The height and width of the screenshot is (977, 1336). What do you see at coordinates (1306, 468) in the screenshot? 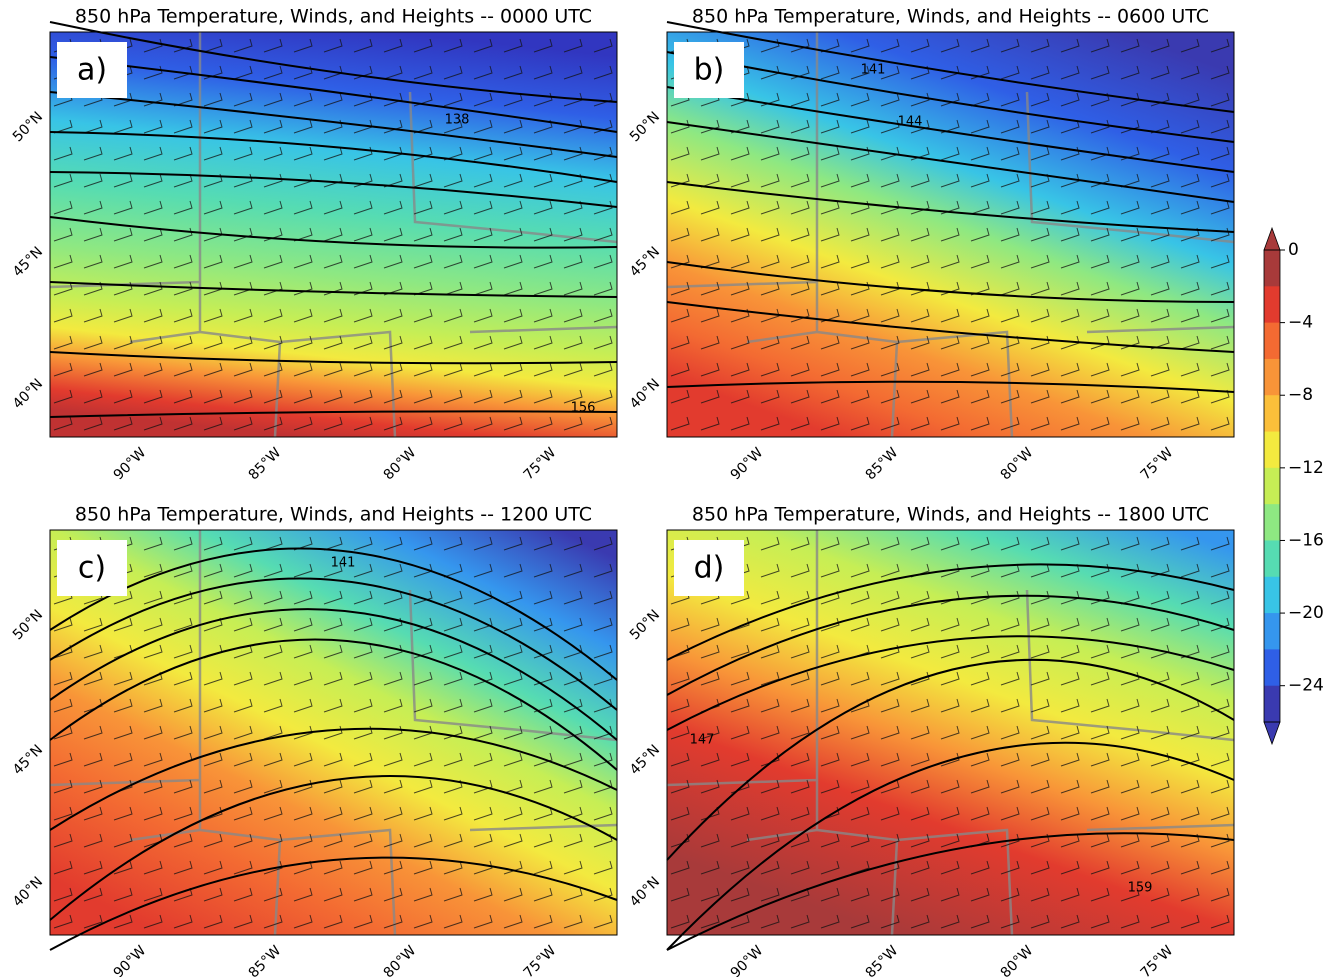
I see `colorbar-tick-label: −12` at bounding box center [1306, 468].